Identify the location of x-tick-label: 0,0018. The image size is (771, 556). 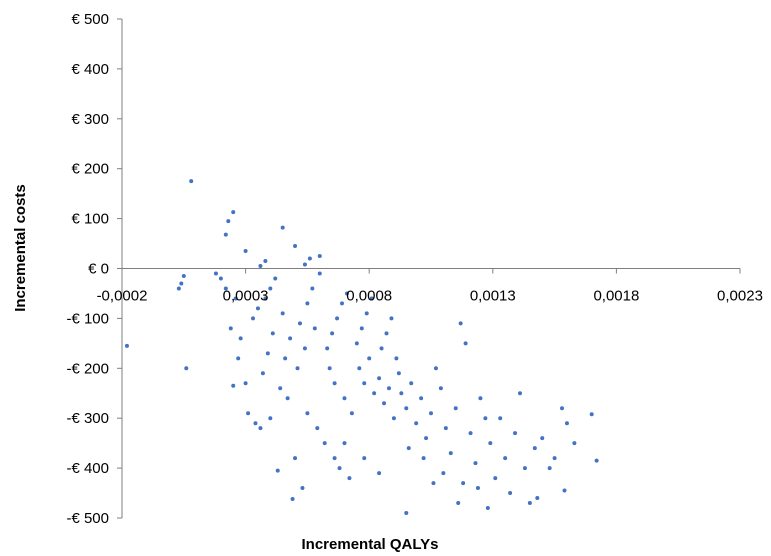
(616, 296).